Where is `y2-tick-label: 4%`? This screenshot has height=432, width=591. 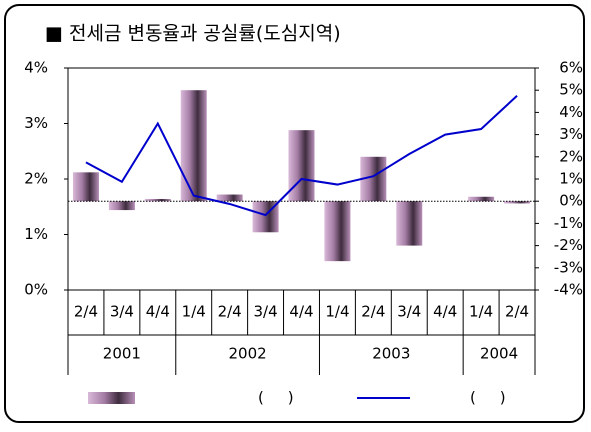
y2-tick-label: 4% is located at coordinates (571, 112).